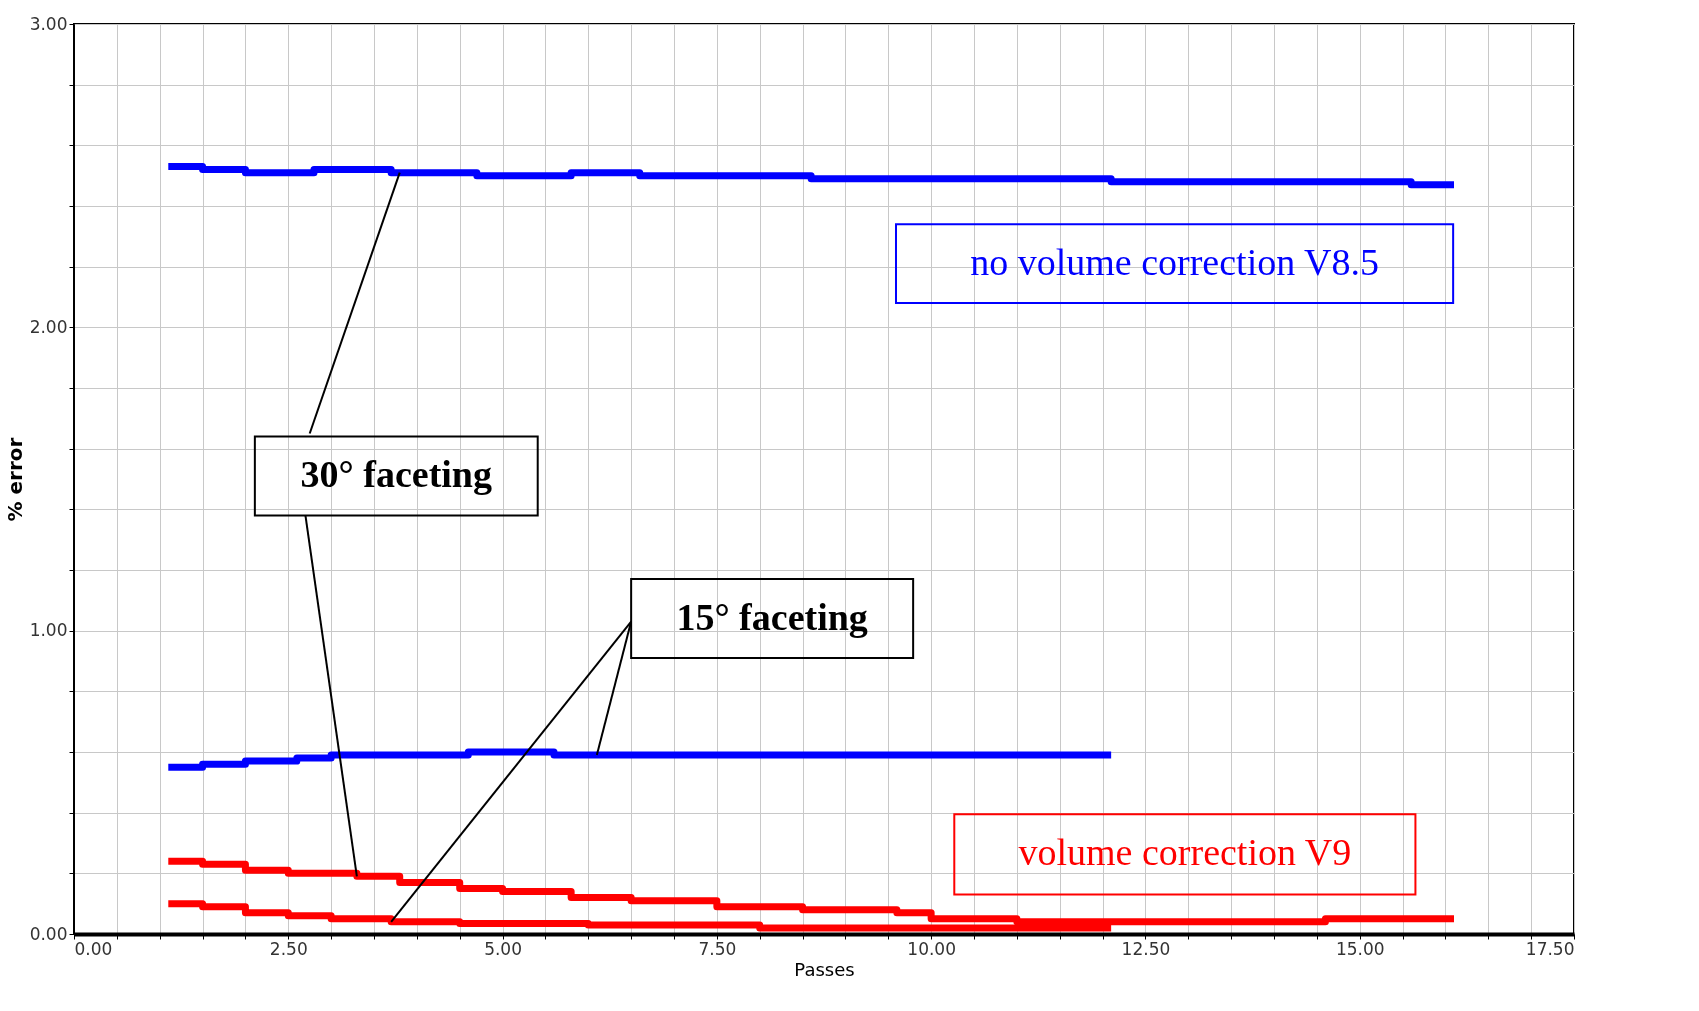 The image size is (1699, 1011). Describe the element at coordinates (48, 933) in the screenshot. I see `y-tick-label: 0.00` at that location.